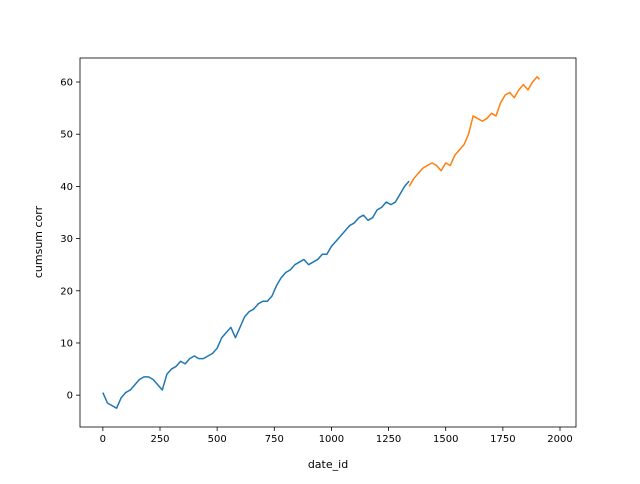  What do you see at coordinates (103, 439) in the screenshot?
I see `x-tick-label: 0` at bounding box center [103, 439].